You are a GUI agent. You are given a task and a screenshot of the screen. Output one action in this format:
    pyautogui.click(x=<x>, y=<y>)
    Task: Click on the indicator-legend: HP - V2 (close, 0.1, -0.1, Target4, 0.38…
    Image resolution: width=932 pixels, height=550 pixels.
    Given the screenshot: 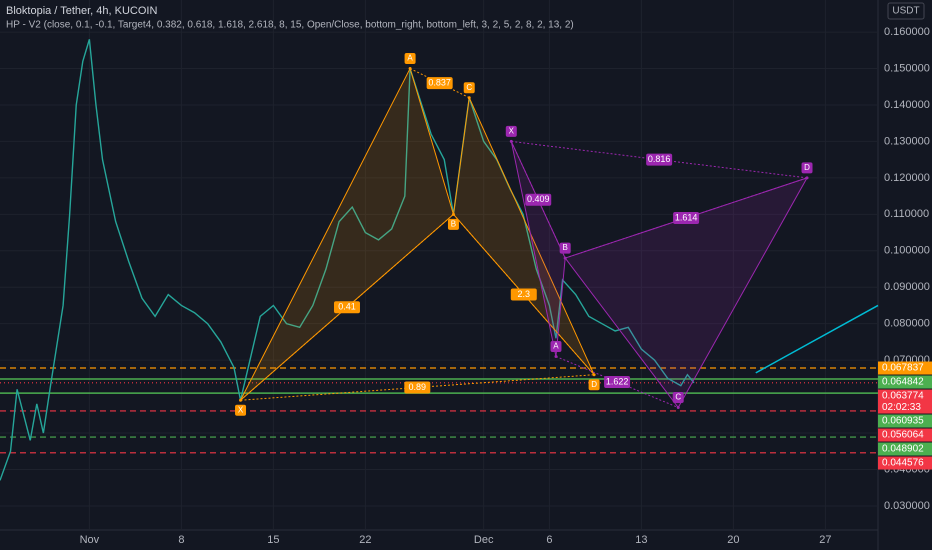 What is the action you would take?
    pyautogui.click(x=290, y=25)
    